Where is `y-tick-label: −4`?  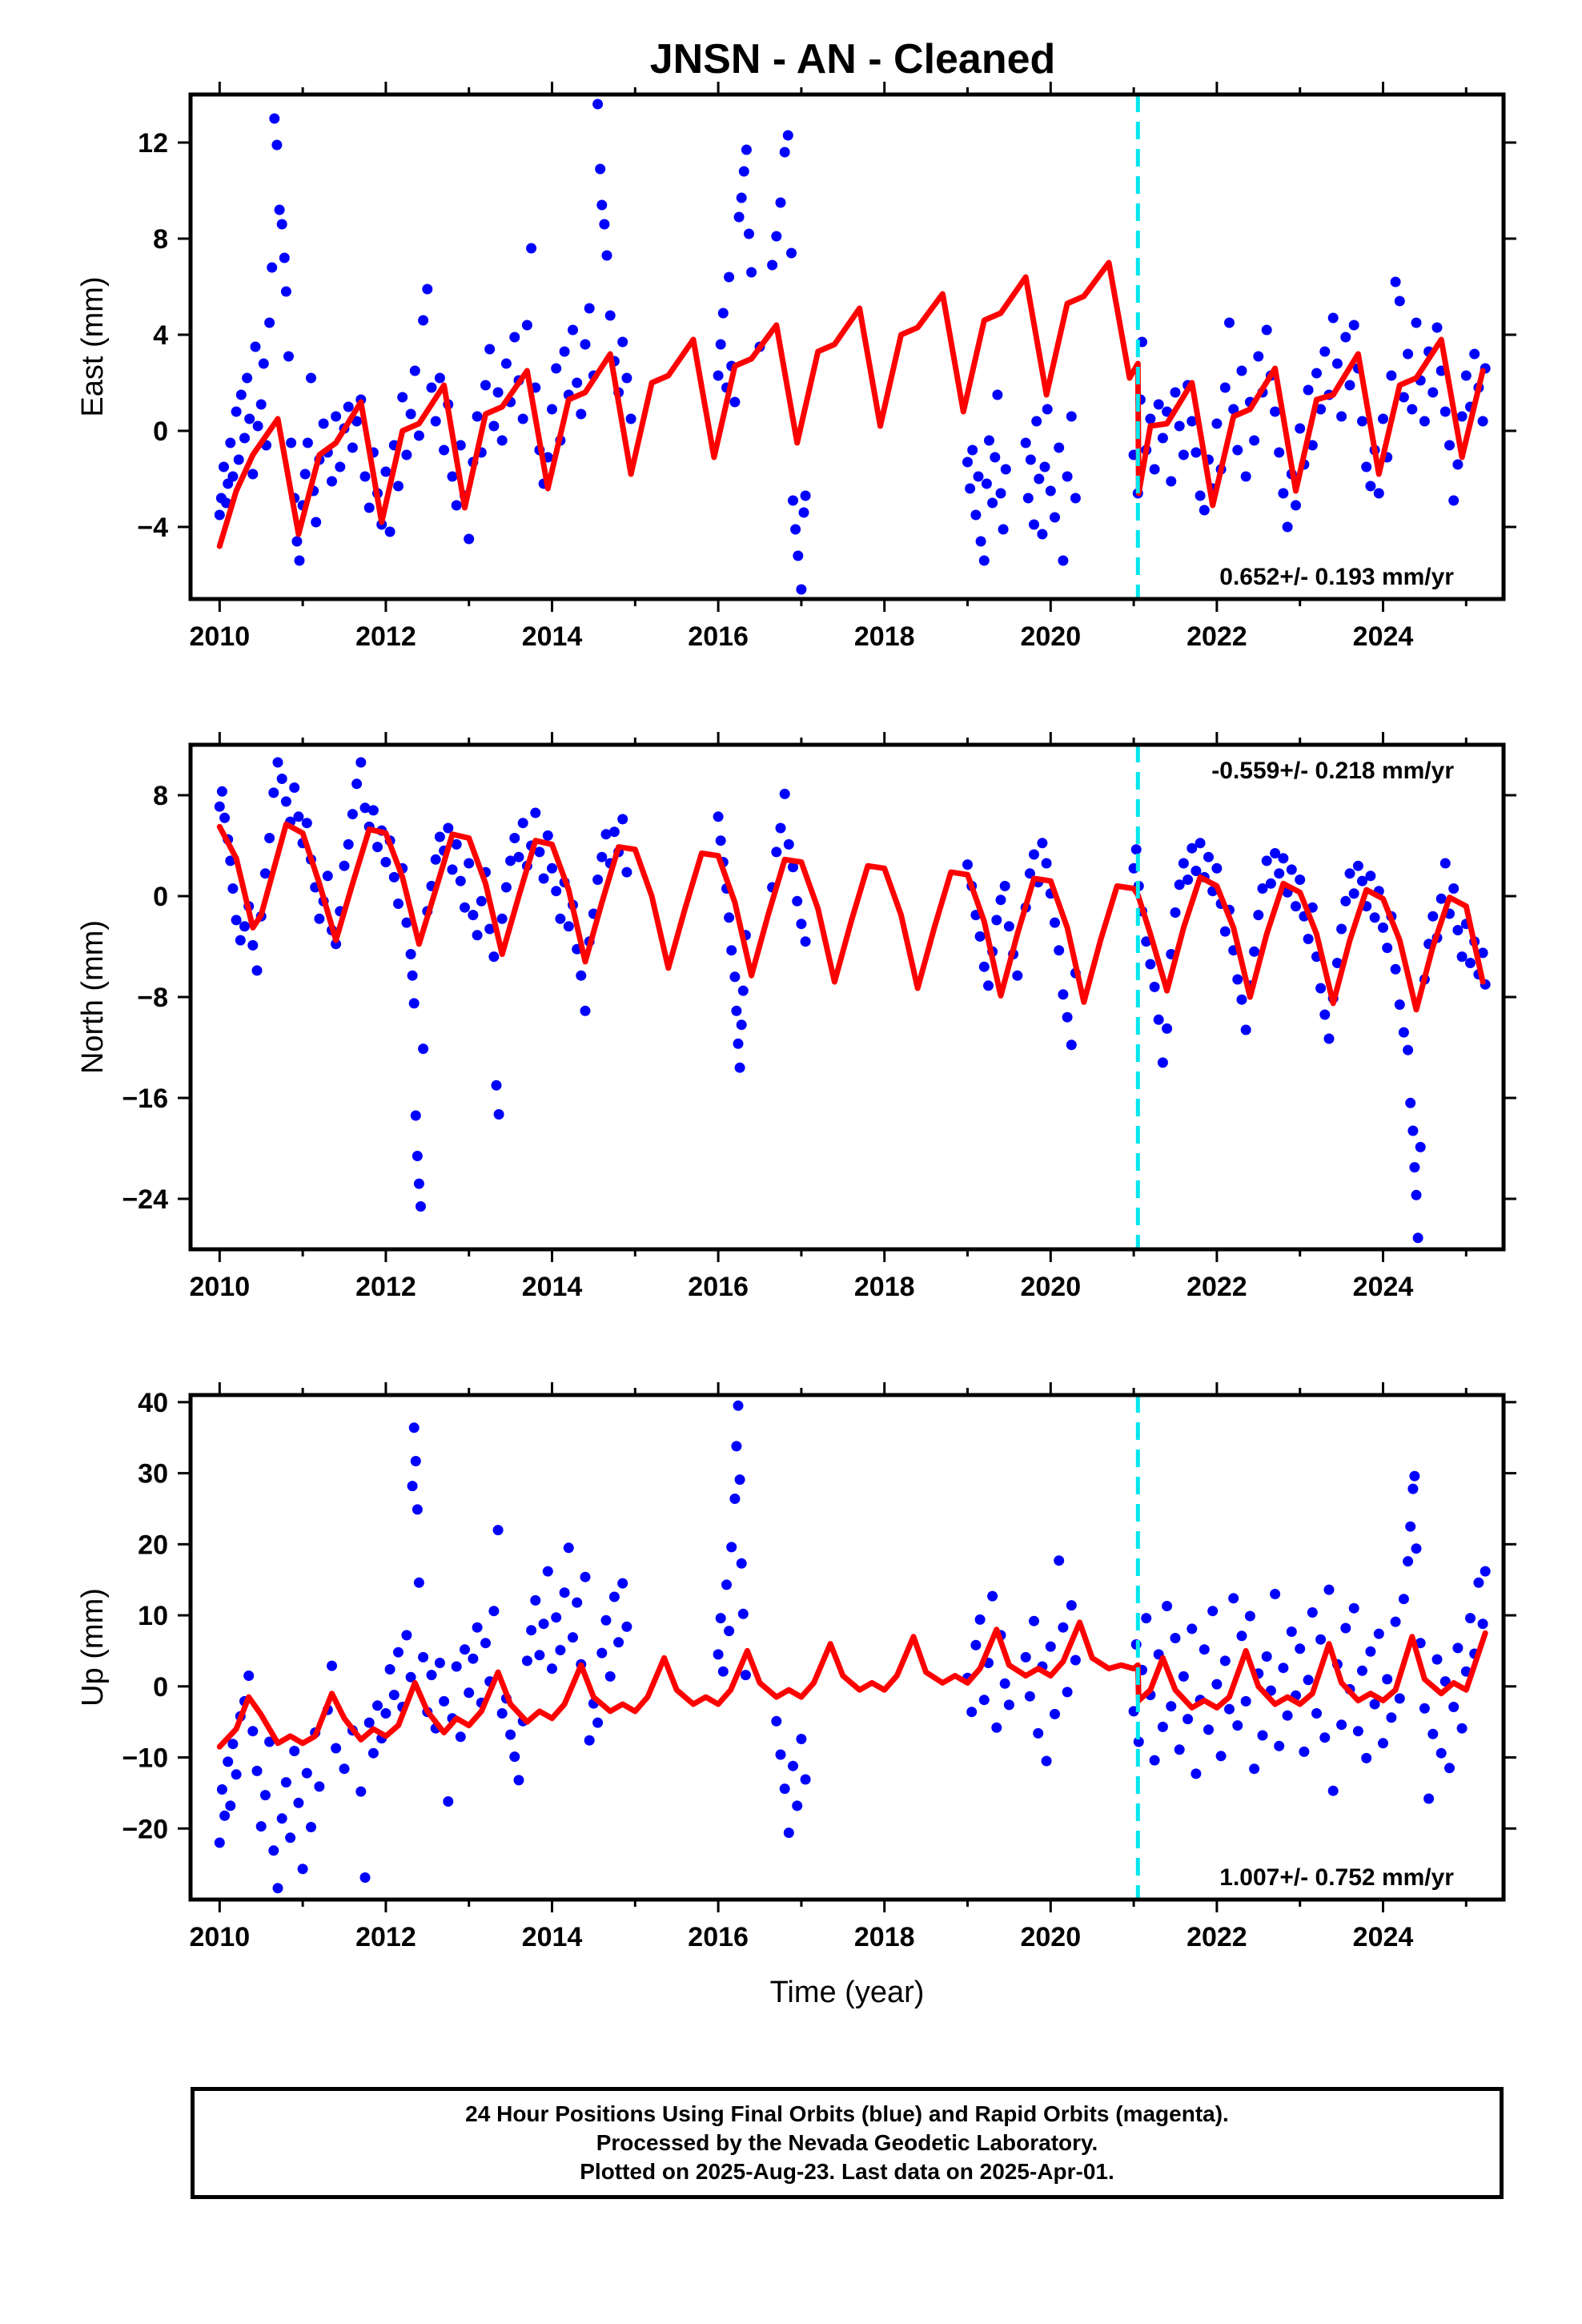 y-tick-label: −4 is located at coordinates (152, 528).